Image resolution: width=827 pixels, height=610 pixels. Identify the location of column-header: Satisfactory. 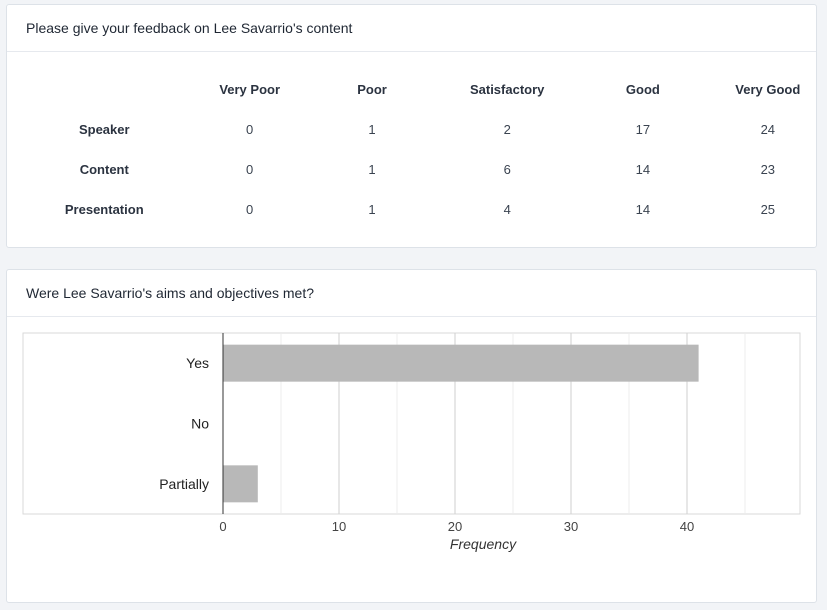
(507, 89).